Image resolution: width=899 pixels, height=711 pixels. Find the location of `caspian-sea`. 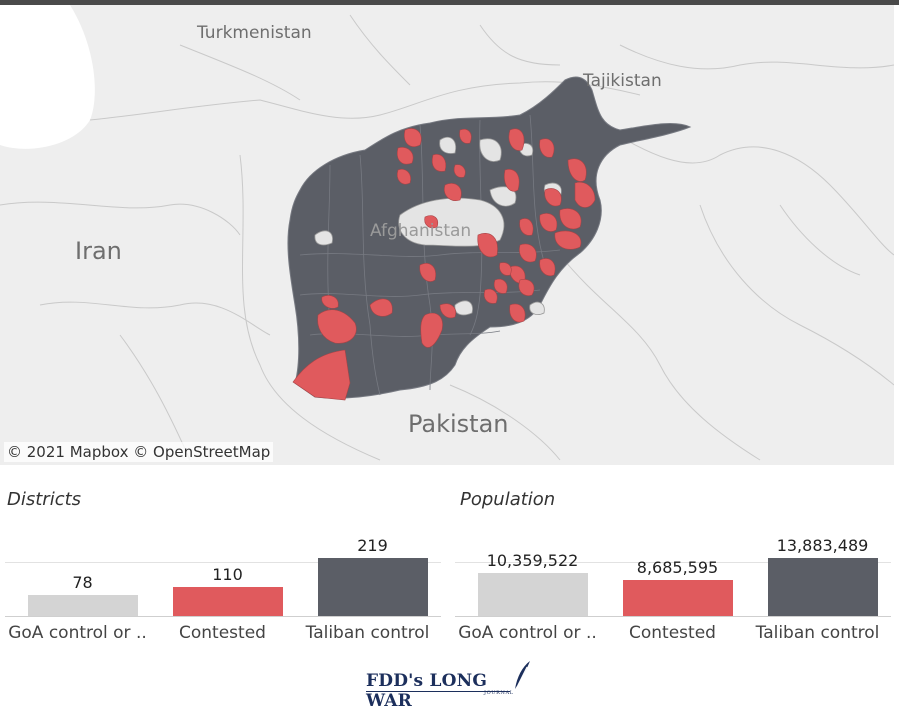

caspian-sea is located at coordinates (47, 77).